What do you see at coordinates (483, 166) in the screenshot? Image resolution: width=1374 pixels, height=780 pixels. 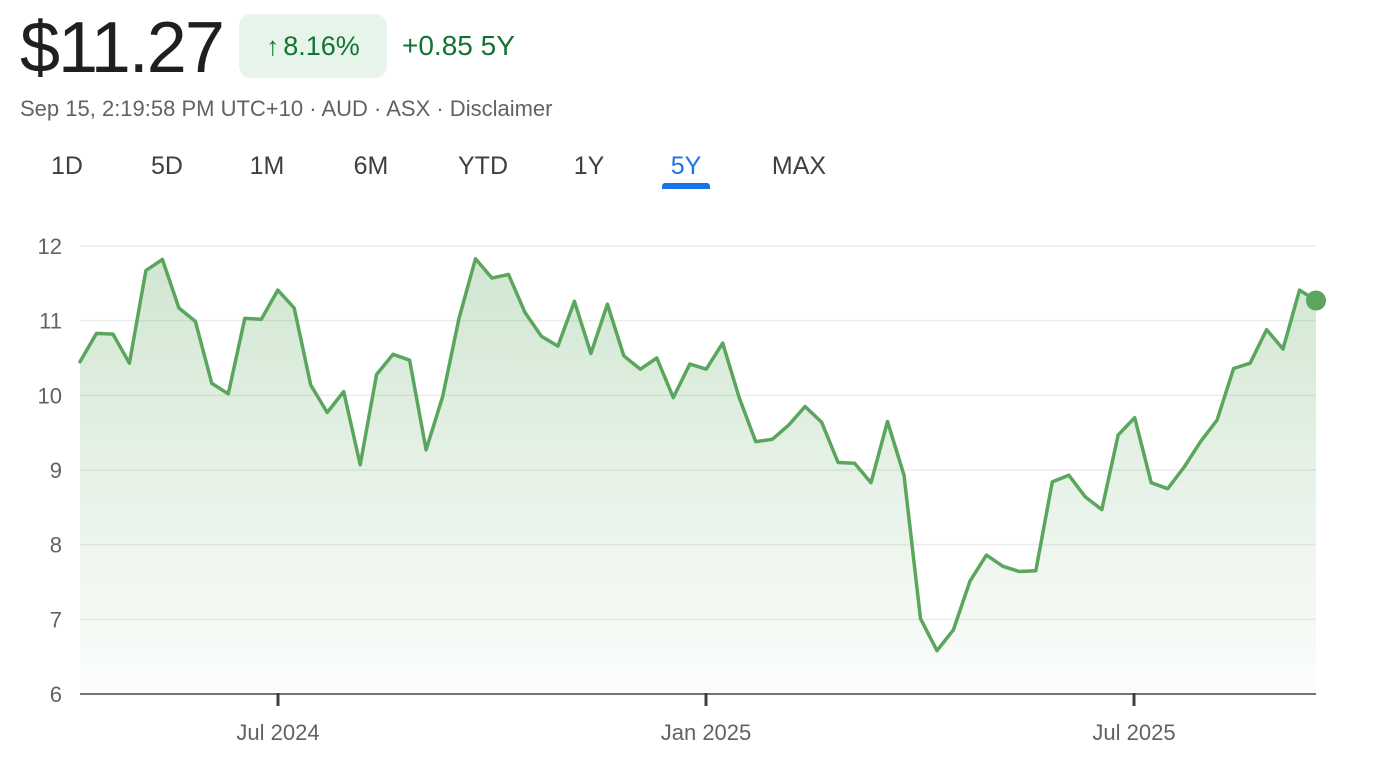 I see `tab-ytd: YTD` at bounding box center [483, 166].